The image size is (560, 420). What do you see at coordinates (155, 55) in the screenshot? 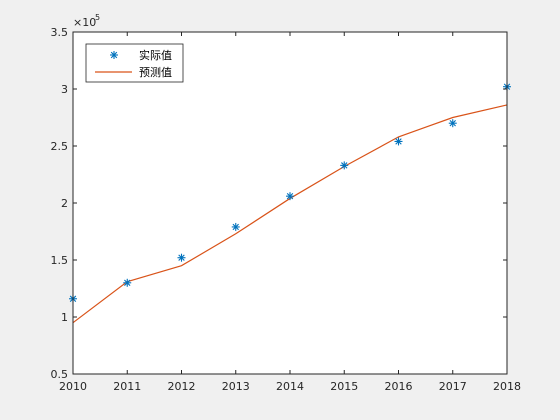
I see `legend-label-actual: 实际值` at bounding box center [155, 55].